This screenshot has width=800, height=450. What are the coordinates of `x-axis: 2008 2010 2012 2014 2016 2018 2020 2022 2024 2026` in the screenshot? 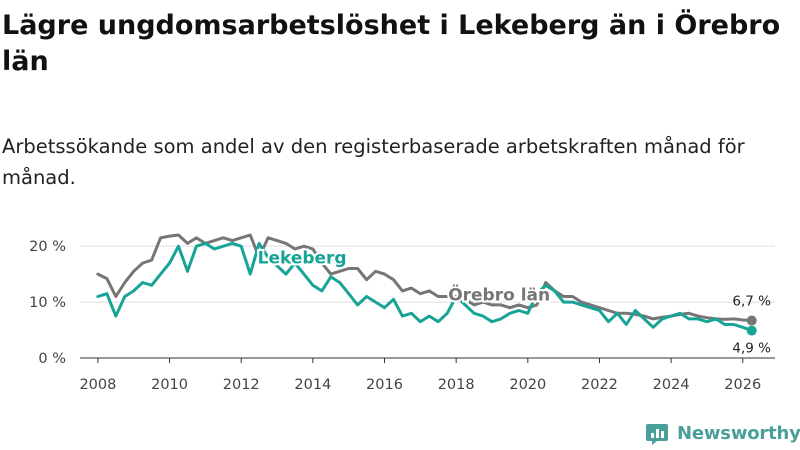 It's located at (420, 375).